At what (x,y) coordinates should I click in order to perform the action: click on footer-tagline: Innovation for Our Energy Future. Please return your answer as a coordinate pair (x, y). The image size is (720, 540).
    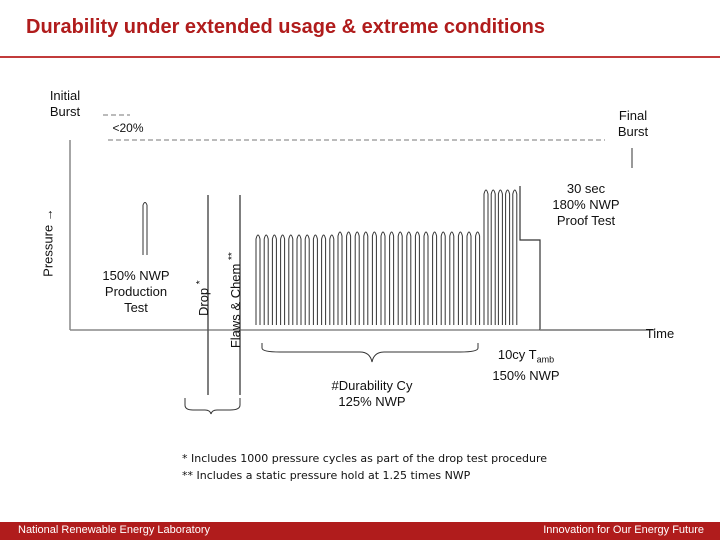
    Looking at the image, I should click on (623, 530).